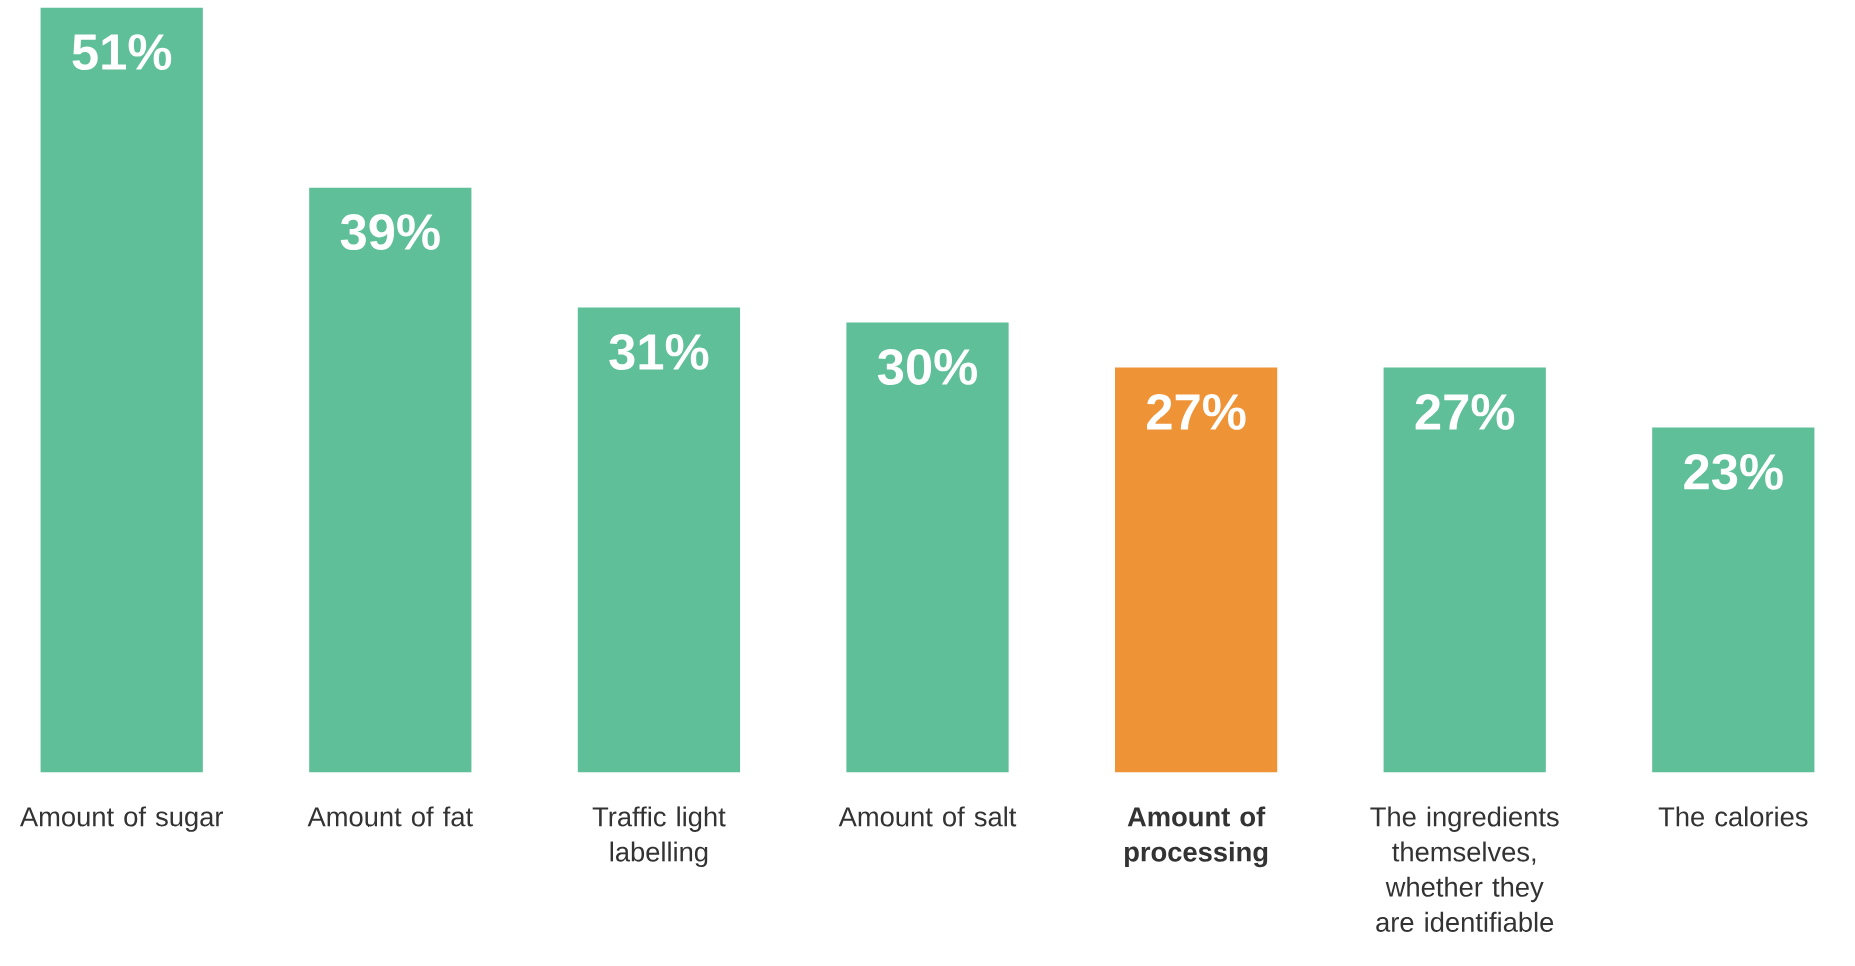  I want to click on data-label: 39%, so click(390, 231).